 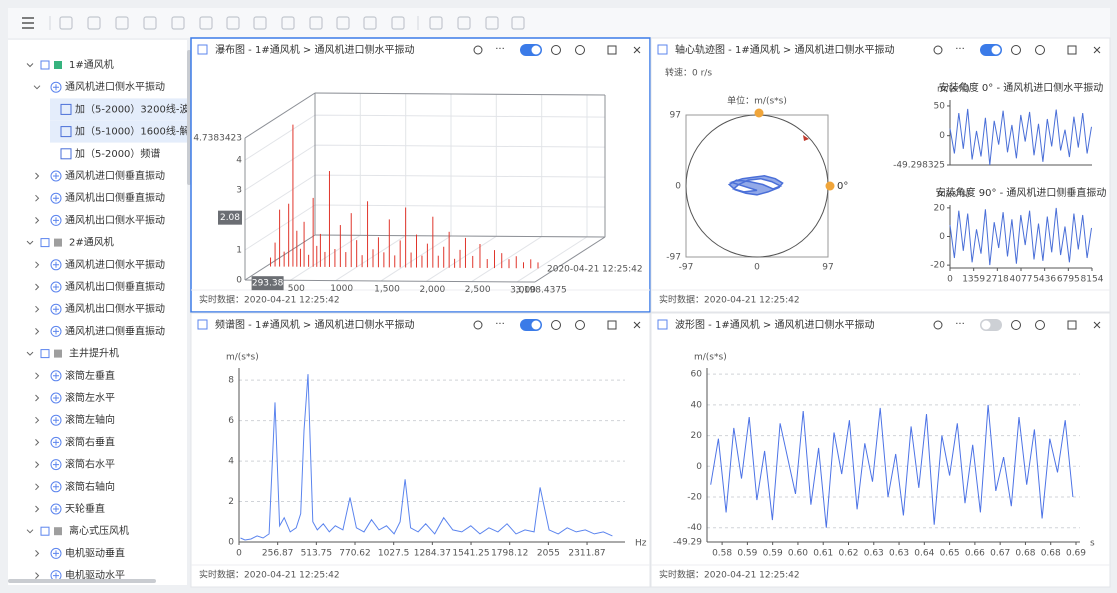 What do you see at coordinates (699, 467) in the screenshot?
I see `y-tick-label: 0` at bounding box center [699, 467].